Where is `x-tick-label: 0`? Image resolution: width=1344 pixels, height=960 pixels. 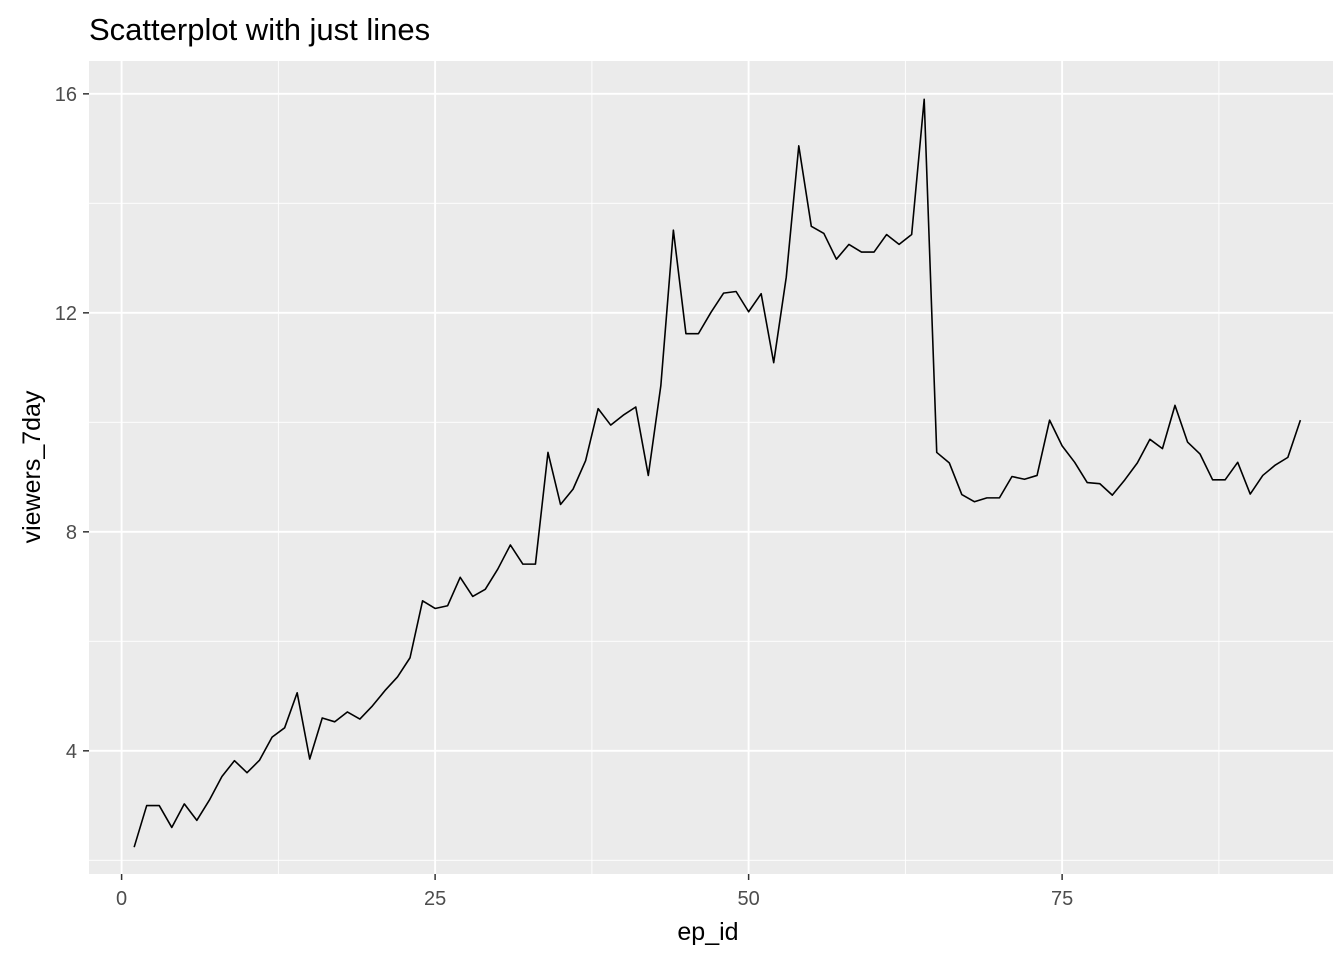 x-tick-label: 0 is located at coordinates (121, 899).